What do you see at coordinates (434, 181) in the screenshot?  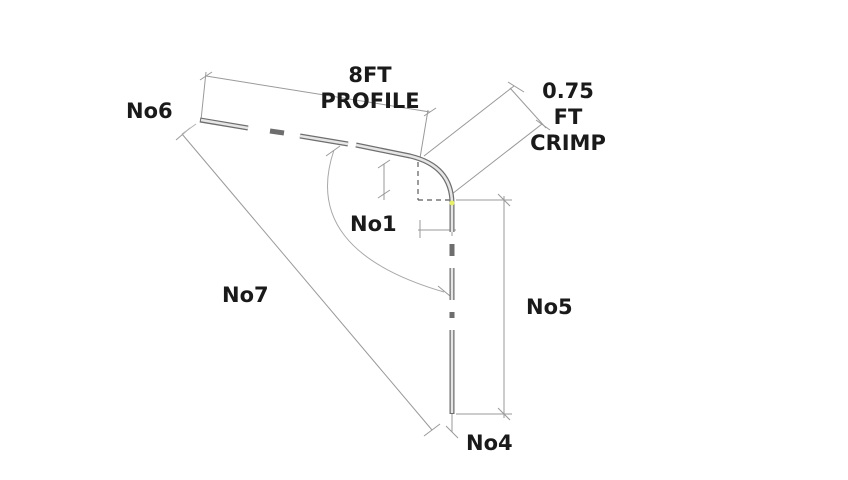 I see `construction-lines` at bounding box center [434, 181].